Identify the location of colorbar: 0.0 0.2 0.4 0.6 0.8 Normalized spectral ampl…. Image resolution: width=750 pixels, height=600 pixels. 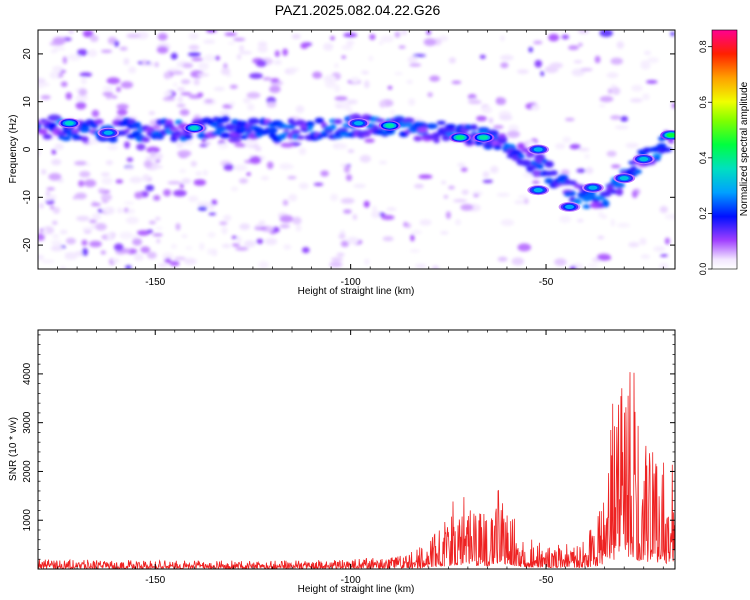
(724, 152).